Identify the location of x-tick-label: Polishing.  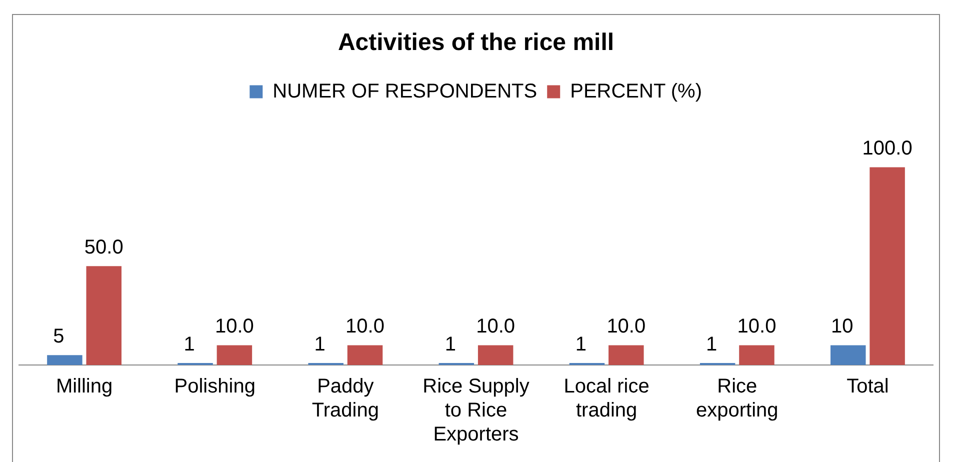
(215, 387).